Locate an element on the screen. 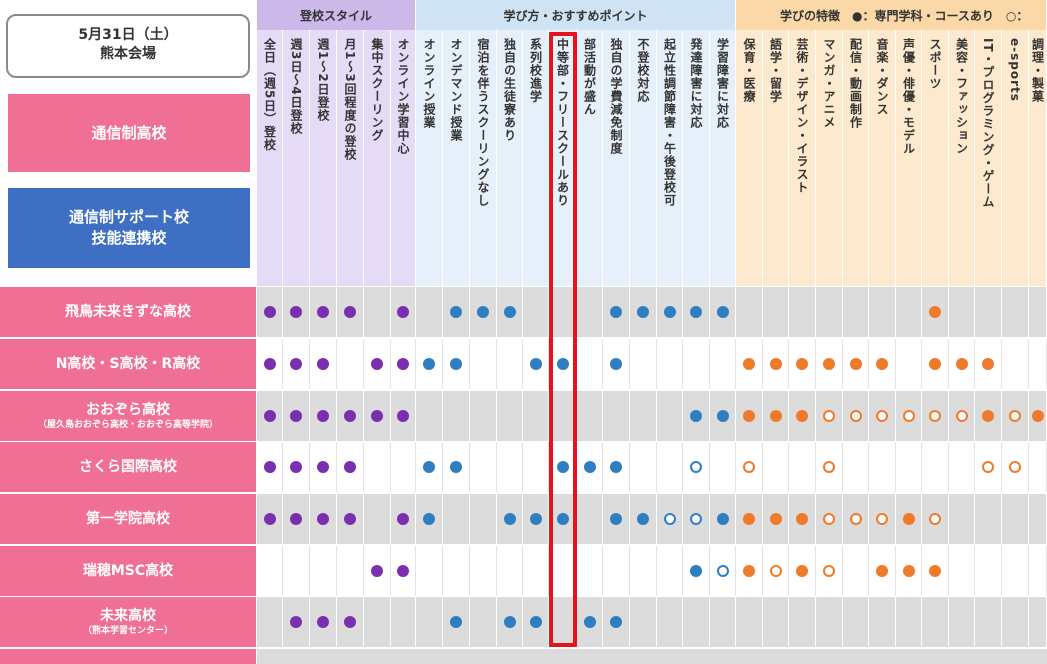 The height and width of the screenshot is (664, 1047). column-header: 部活動が盛ん is located at coordinates (590, 158).